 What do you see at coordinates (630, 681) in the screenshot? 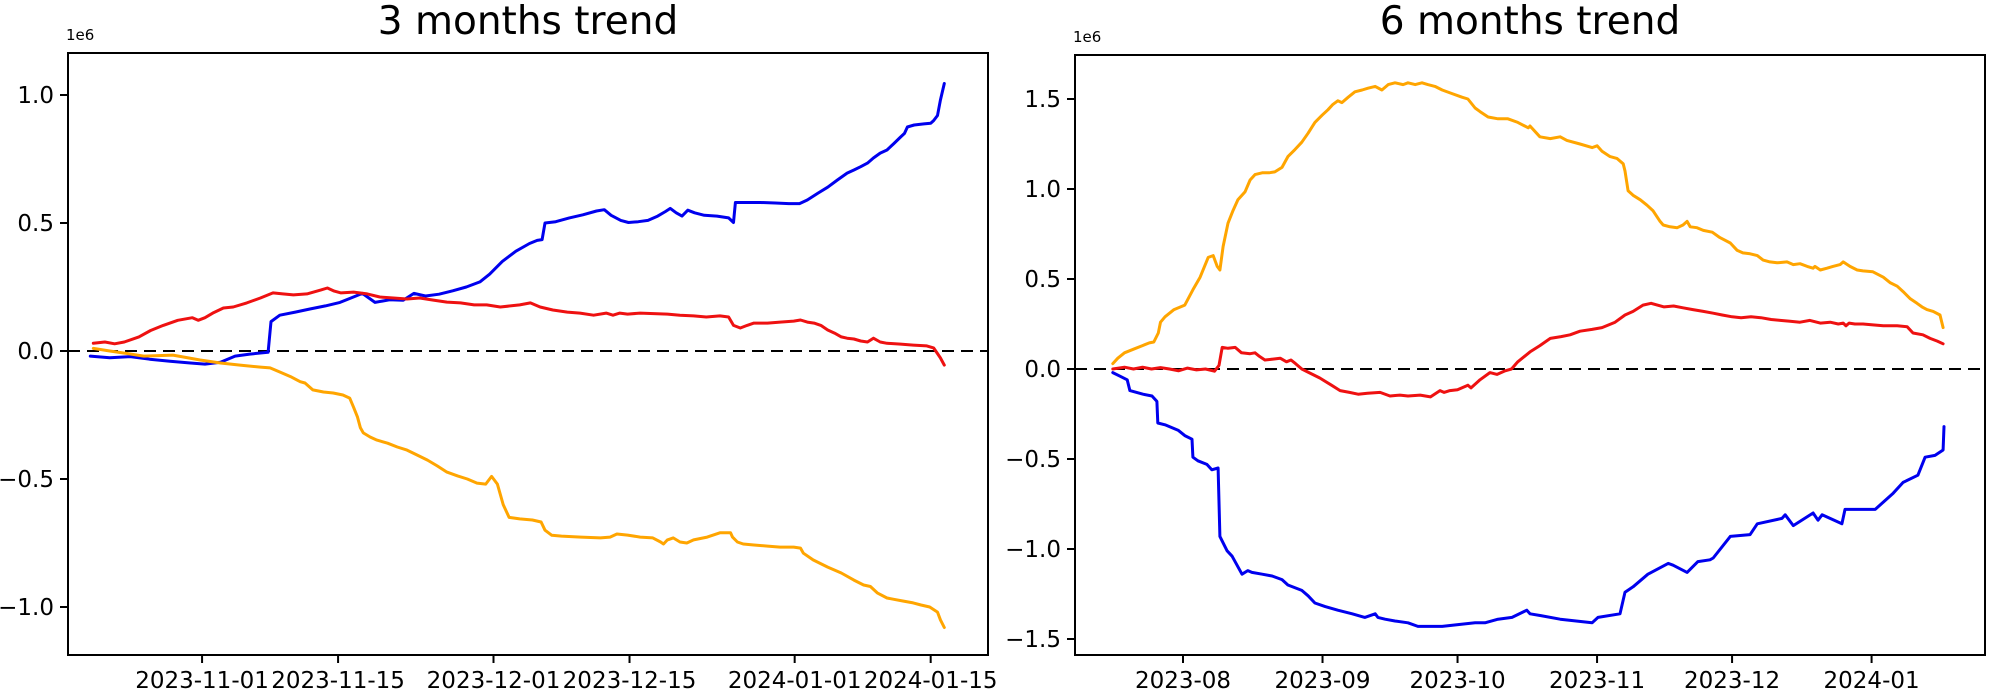
I see `x-tick-label: 2023-12-15` at bounding box center [630, 681].